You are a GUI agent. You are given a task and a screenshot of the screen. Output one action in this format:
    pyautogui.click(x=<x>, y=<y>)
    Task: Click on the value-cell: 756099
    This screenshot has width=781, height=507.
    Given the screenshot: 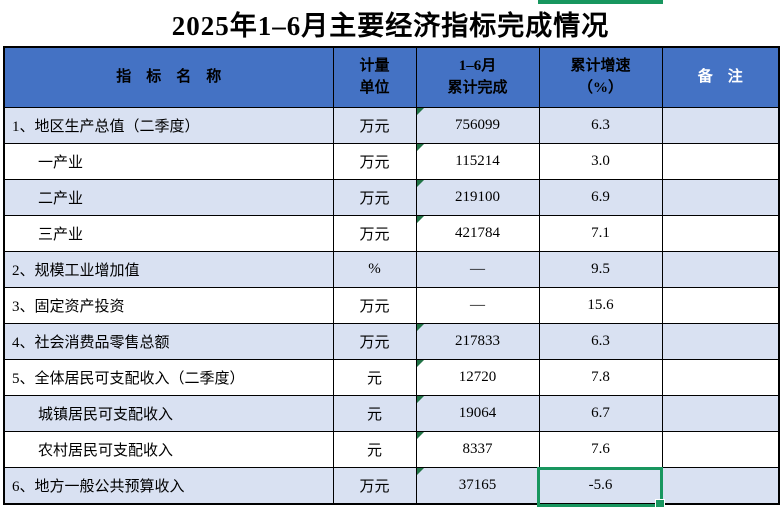 What is the action you would take?
    pyautogui.click(x=477, y=125)
    